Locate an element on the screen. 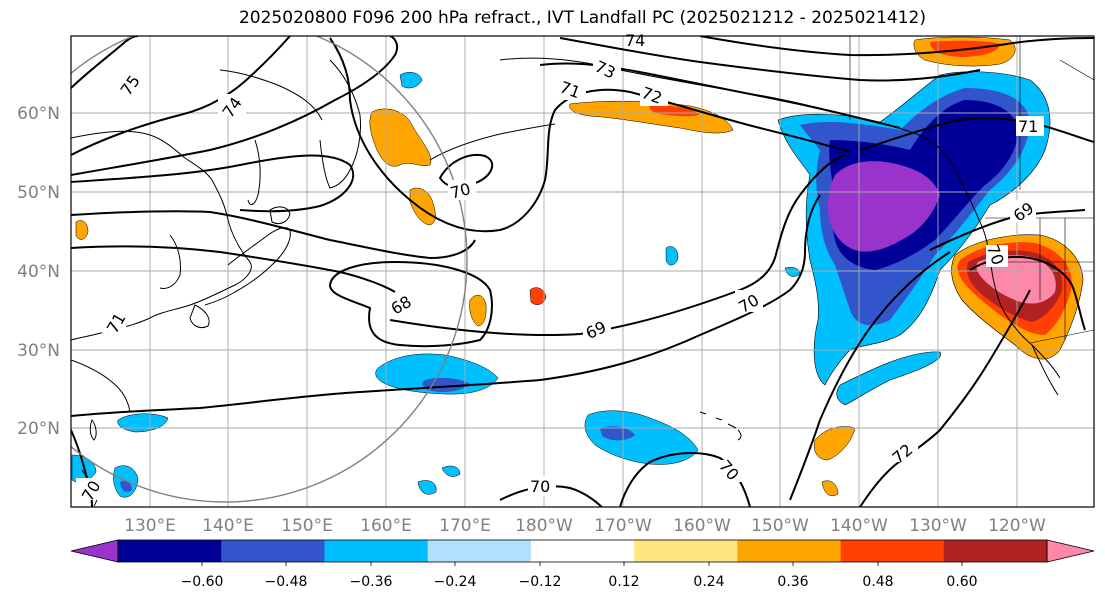 The width and height of the screenshot is (1105, 601). lat-label-60n: 60°N is located at coordinates (38, 114).